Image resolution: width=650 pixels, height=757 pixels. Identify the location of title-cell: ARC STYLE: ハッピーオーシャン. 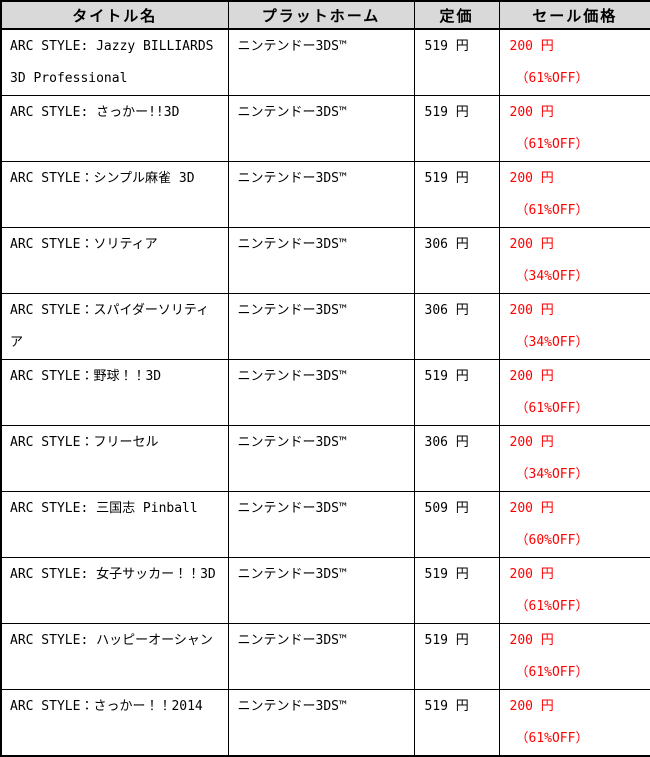
(114, 656).